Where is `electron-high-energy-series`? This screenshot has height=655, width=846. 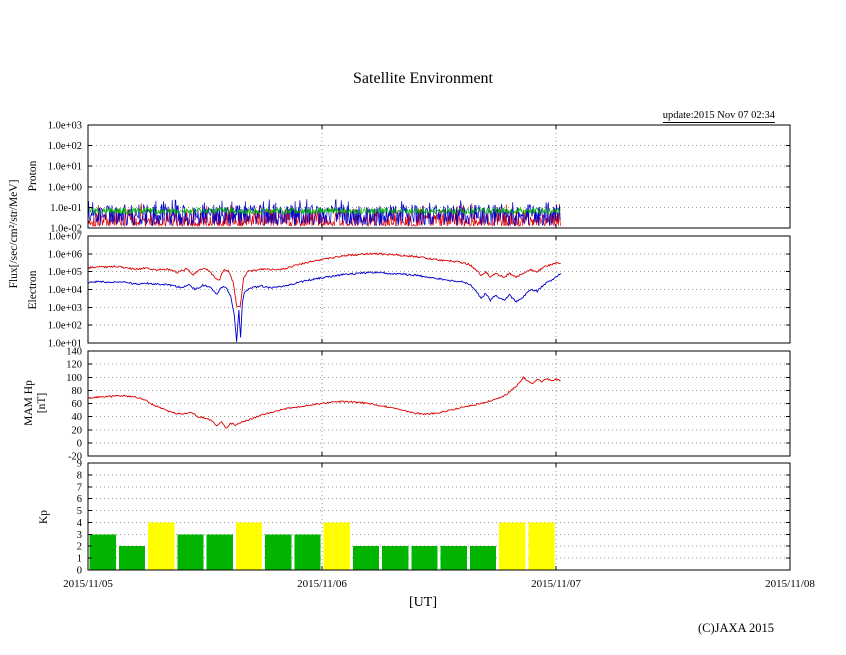 electron-high-energy-series is located at coordinates (324, 280).